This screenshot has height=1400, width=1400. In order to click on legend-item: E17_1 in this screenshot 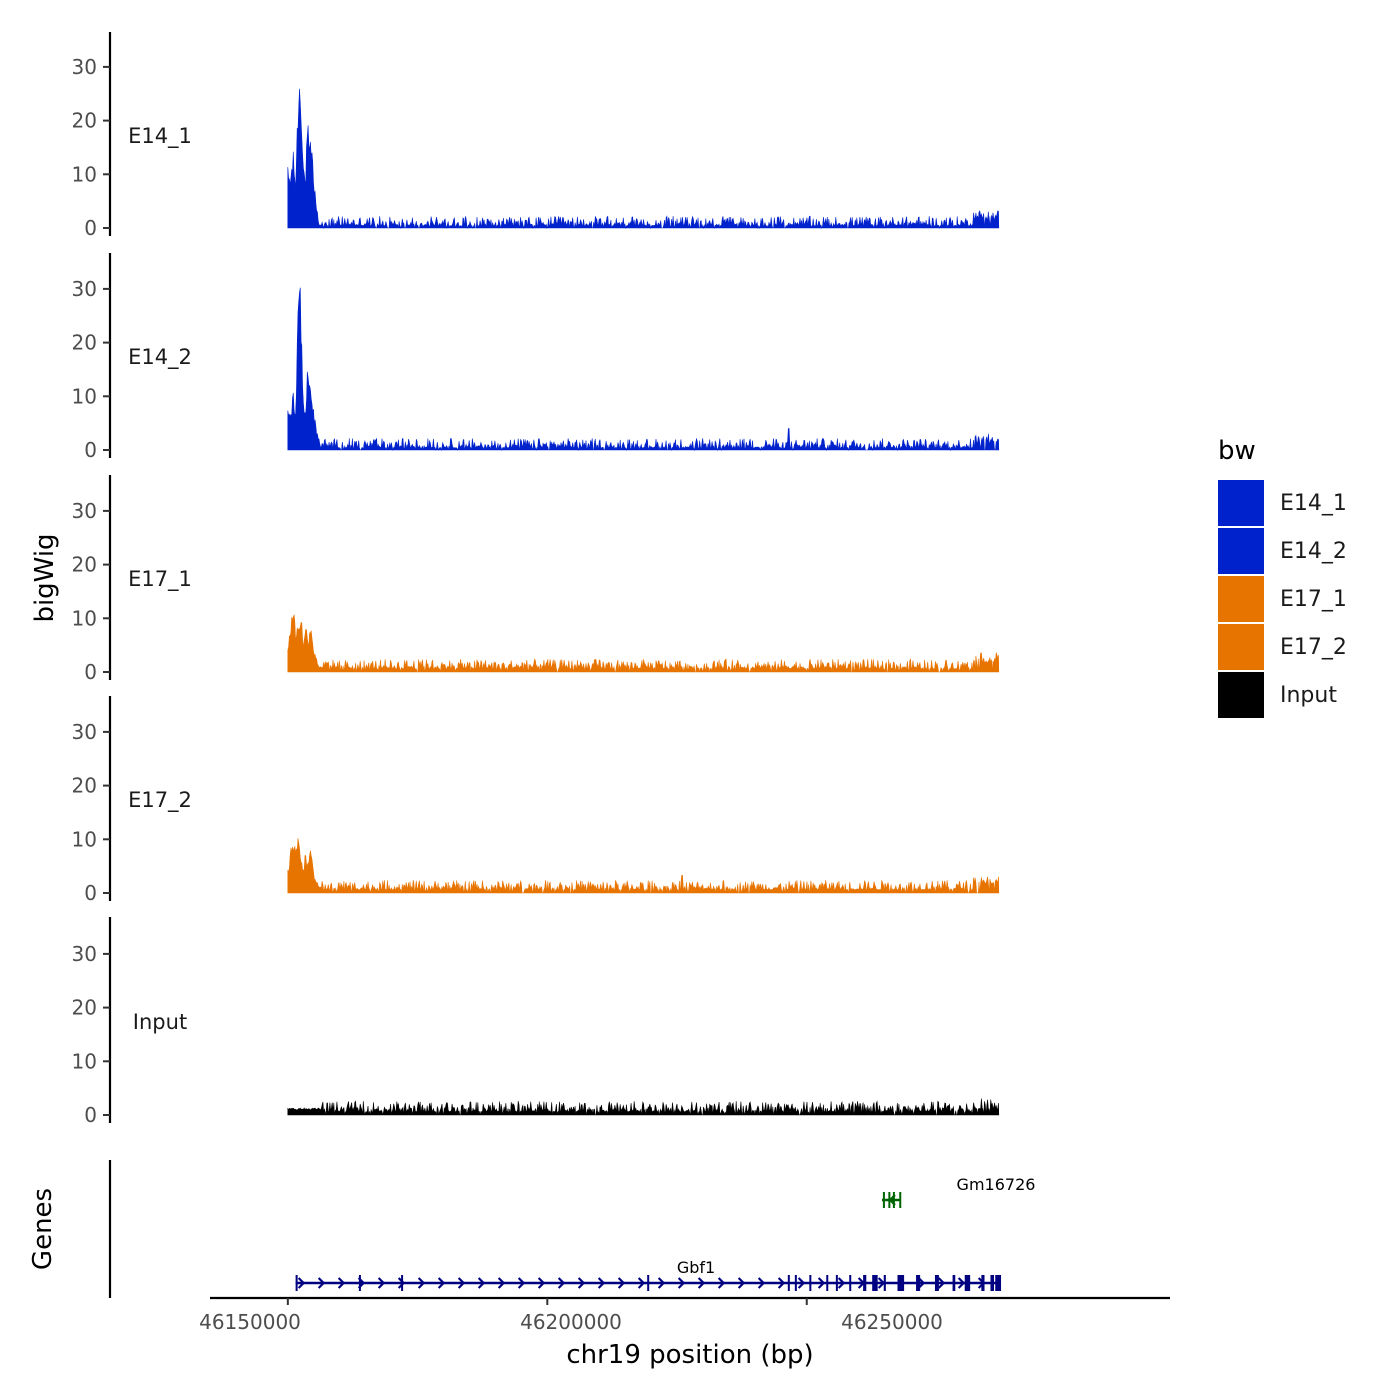, I will do `click(1282, 599)`.